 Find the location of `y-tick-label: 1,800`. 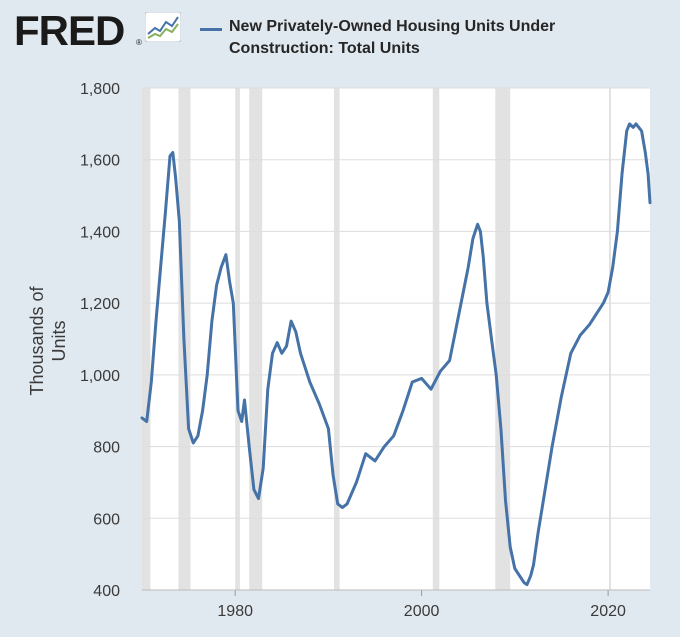

y-tick-label: 1,800 is located at coordinates (100, 89).